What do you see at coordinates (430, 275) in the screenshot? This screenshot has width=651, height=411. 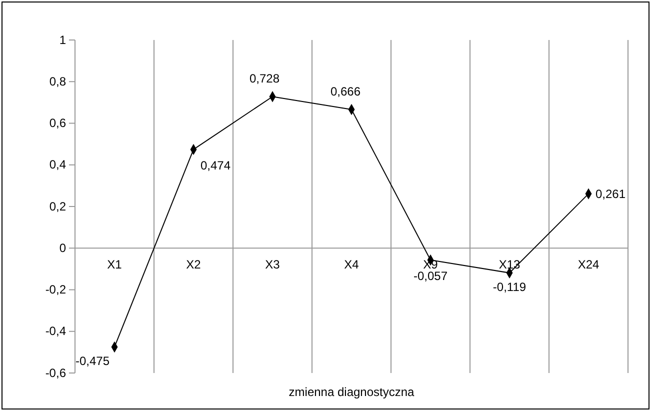 I see `text: -0,057` at bounding box center [430, 275].